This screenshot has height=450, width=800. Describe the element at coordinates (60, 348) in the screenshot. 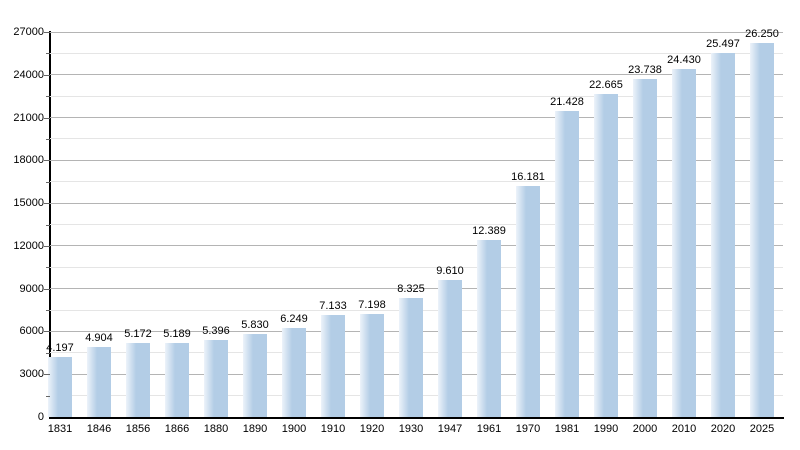

I see `bar-value-label-1831: 4.197` at that location.